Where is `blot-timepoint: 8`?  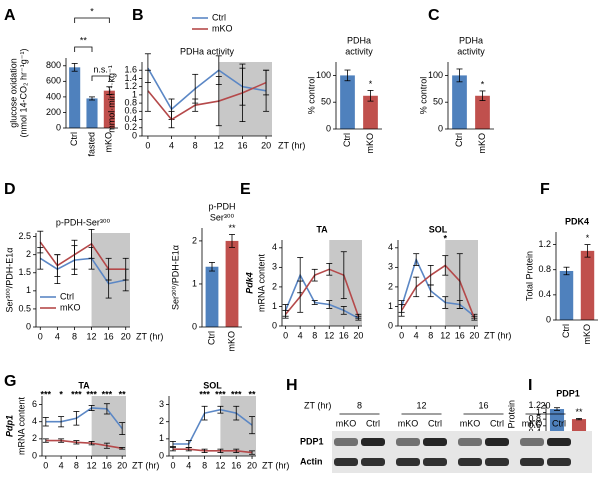 blot-timepoint: 8 is located at coordinates (359, 405).